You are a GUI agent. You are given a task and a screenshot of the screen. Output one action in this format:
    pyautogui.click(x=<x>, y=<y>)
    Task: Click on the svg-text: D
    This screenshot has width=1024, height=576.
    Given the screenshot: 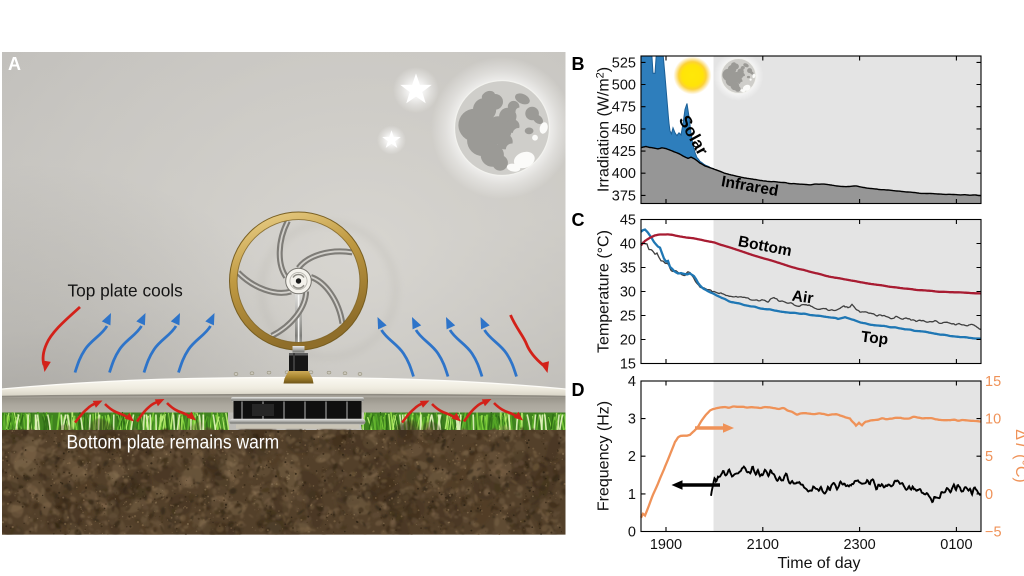 What is the action you would take?
    pyautogui.click(x=578, y=390)
    